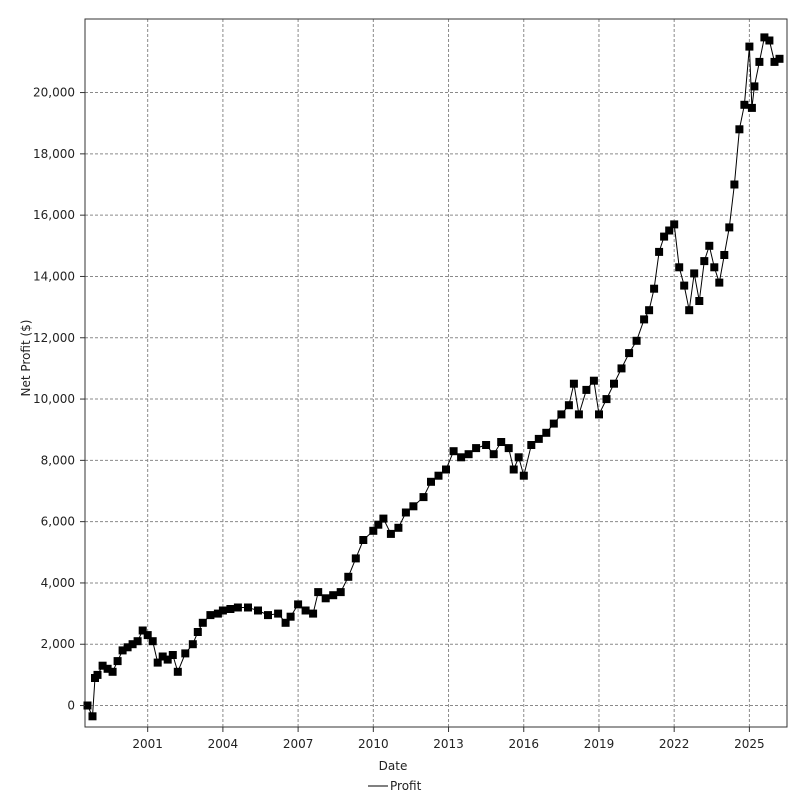 This screenshot has height=801, width=802. What do you see at coordinates (298, 744) in the screenshot?
I see `x-tick-label: 2007` at bounding box center [298, 744].